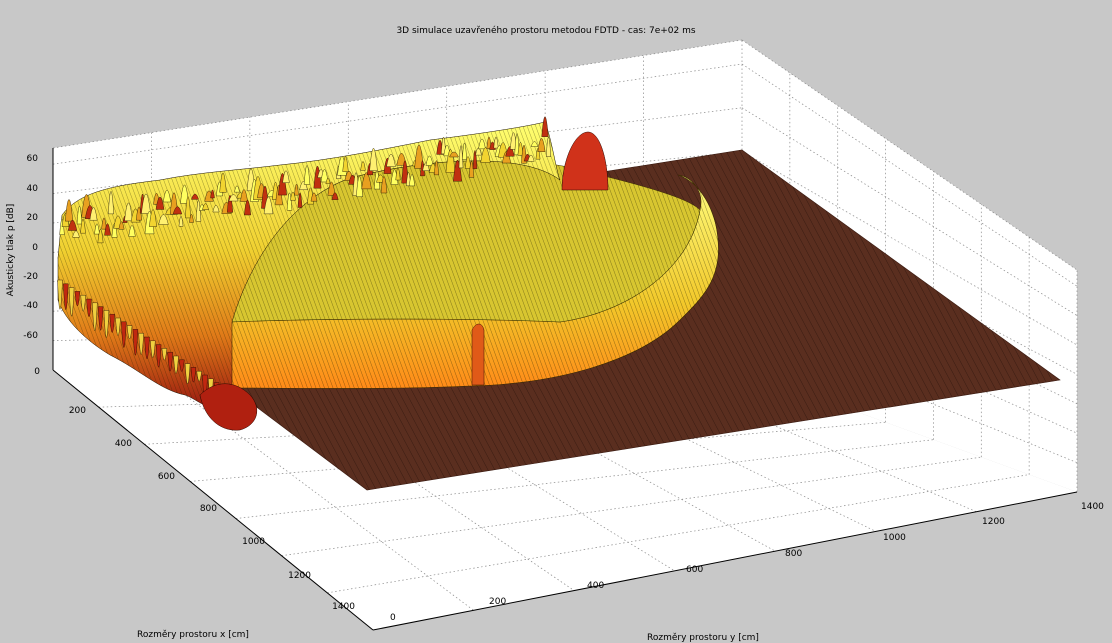 The height and width of the screenshot is (643, 1112). Describe the element at coordinates (478, 354) in the screenshot. I see `surface-front-ridge` at that location.